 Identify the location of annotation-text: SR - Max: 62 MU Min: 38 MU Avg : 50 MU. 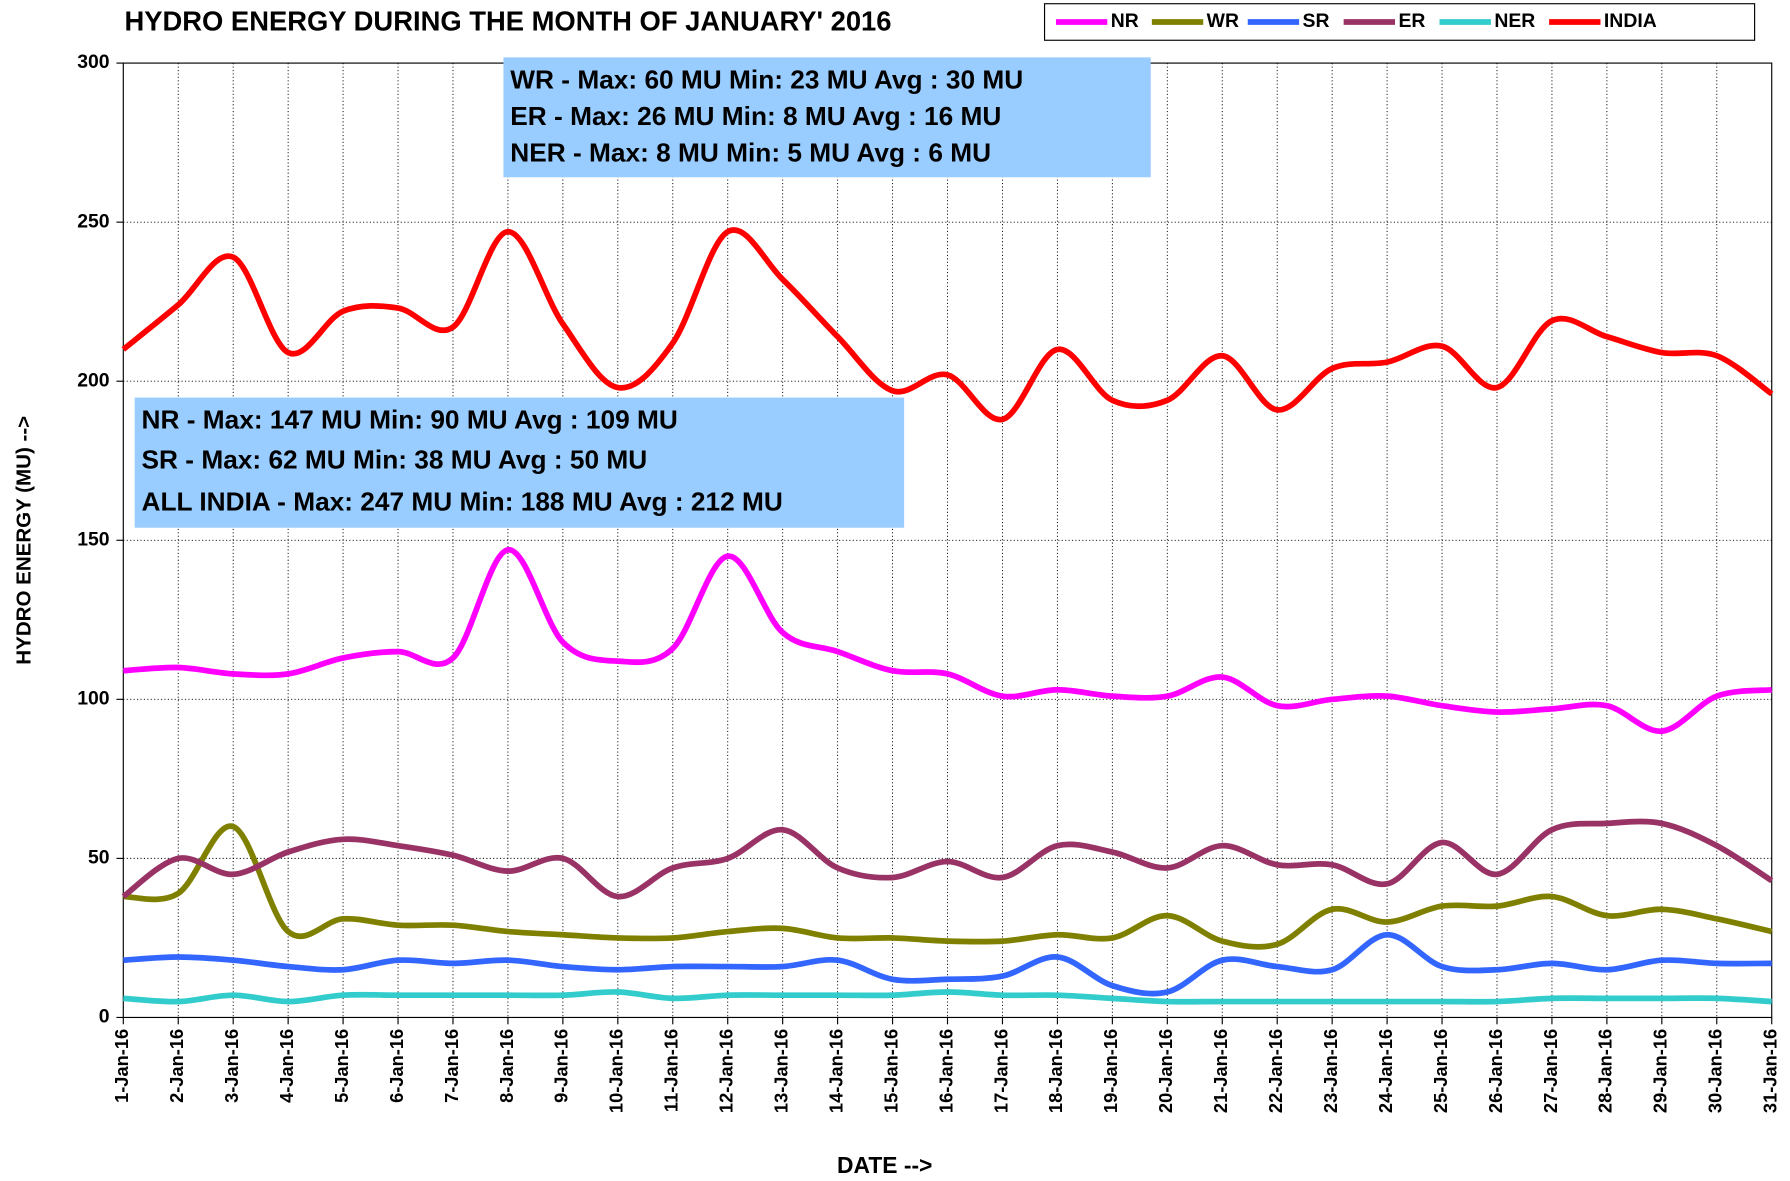
(395, 459).